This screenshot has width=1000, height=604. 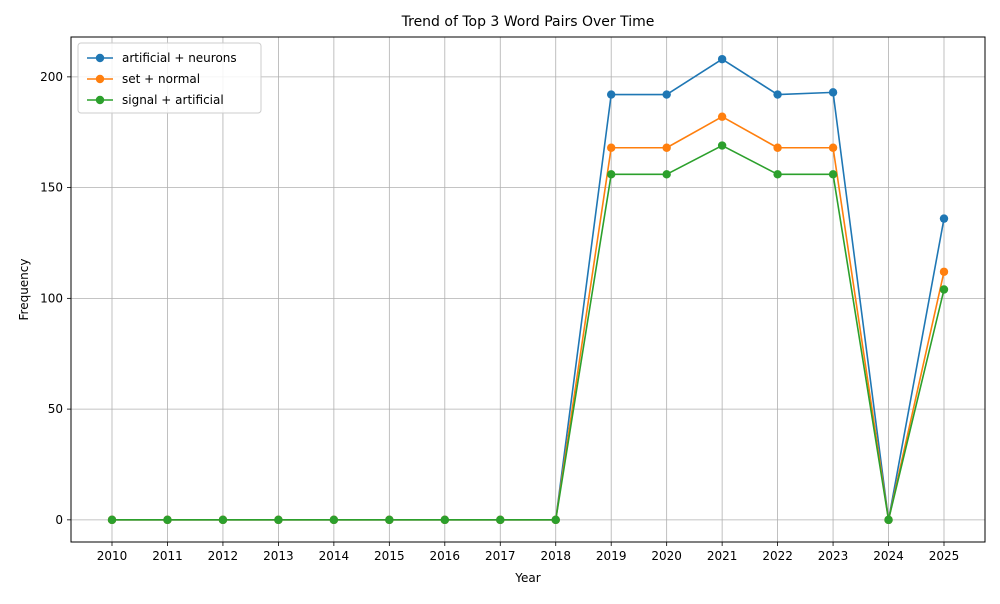 I want to click on legend-label: signal + artificial, so click(x=173, y=100).